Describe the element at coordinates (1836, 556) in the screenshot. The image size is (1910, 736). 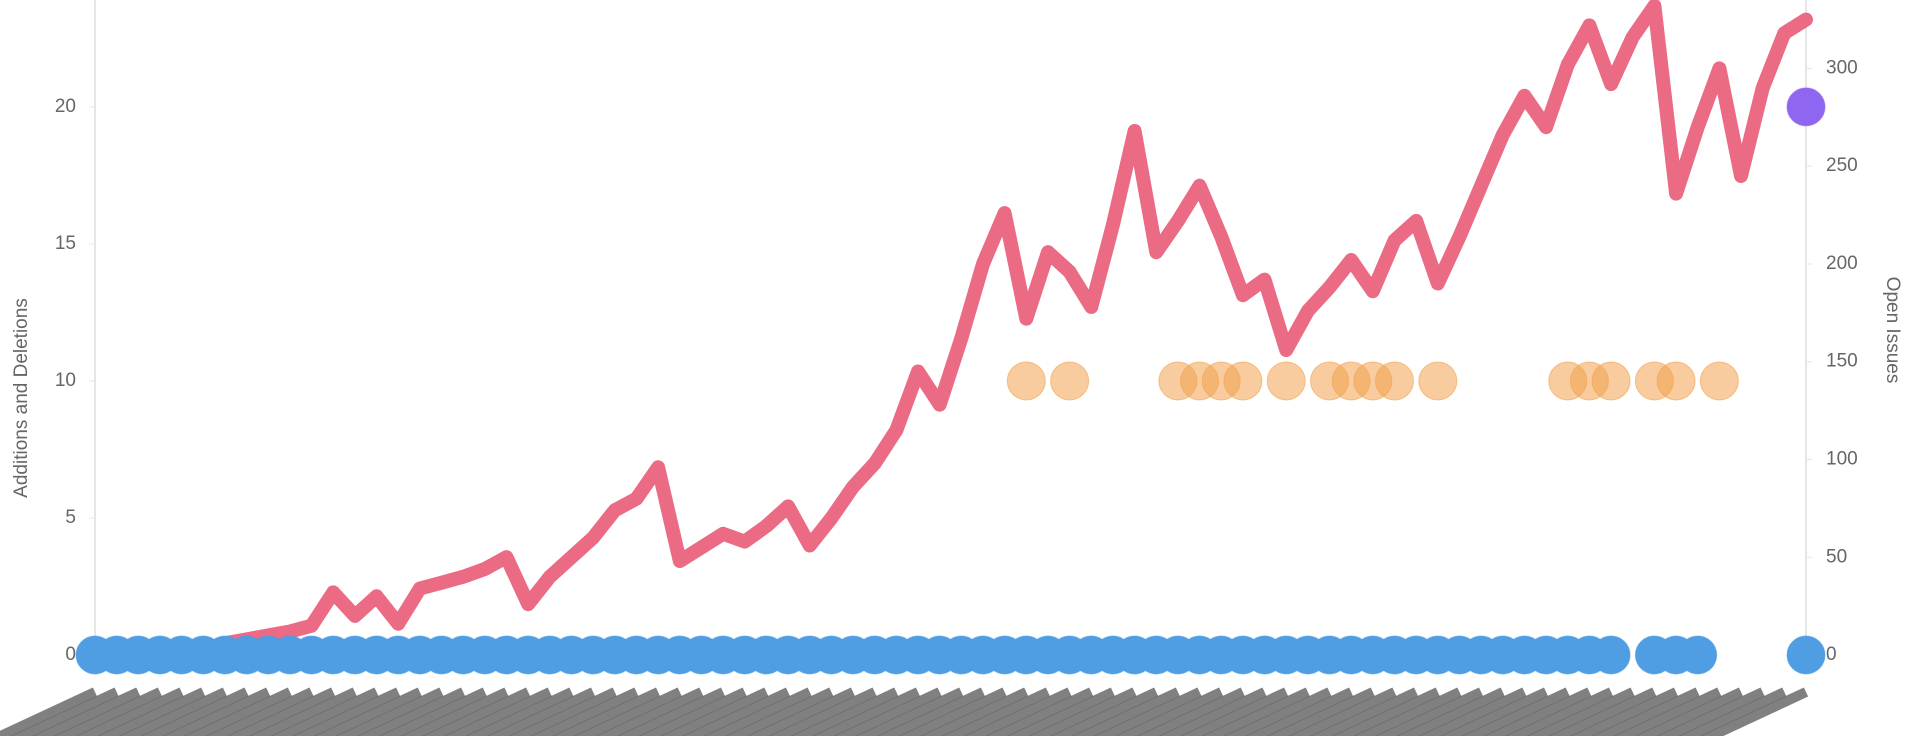
I see `y2-tick-label: 50` at that location.